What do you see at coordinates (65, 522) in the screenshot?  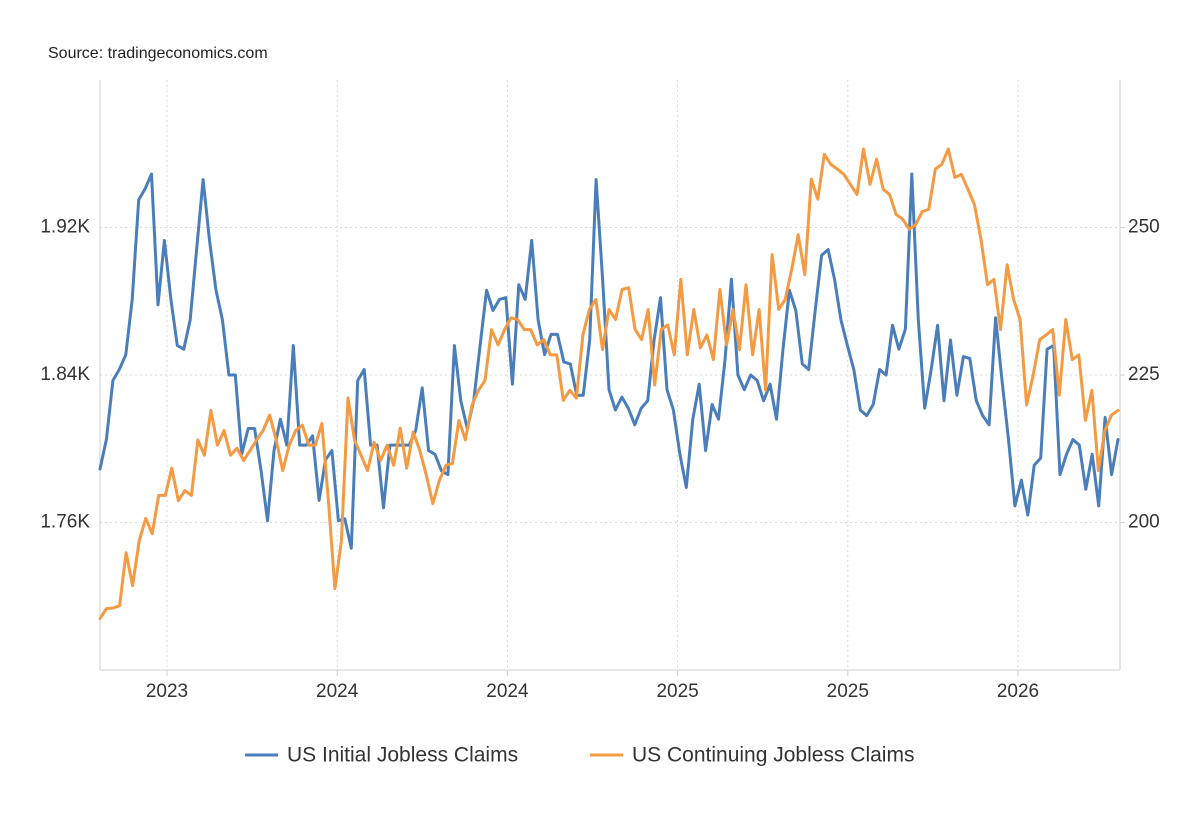 I see `y-tick-label: 1.76K` at bounding box center [65, 522].